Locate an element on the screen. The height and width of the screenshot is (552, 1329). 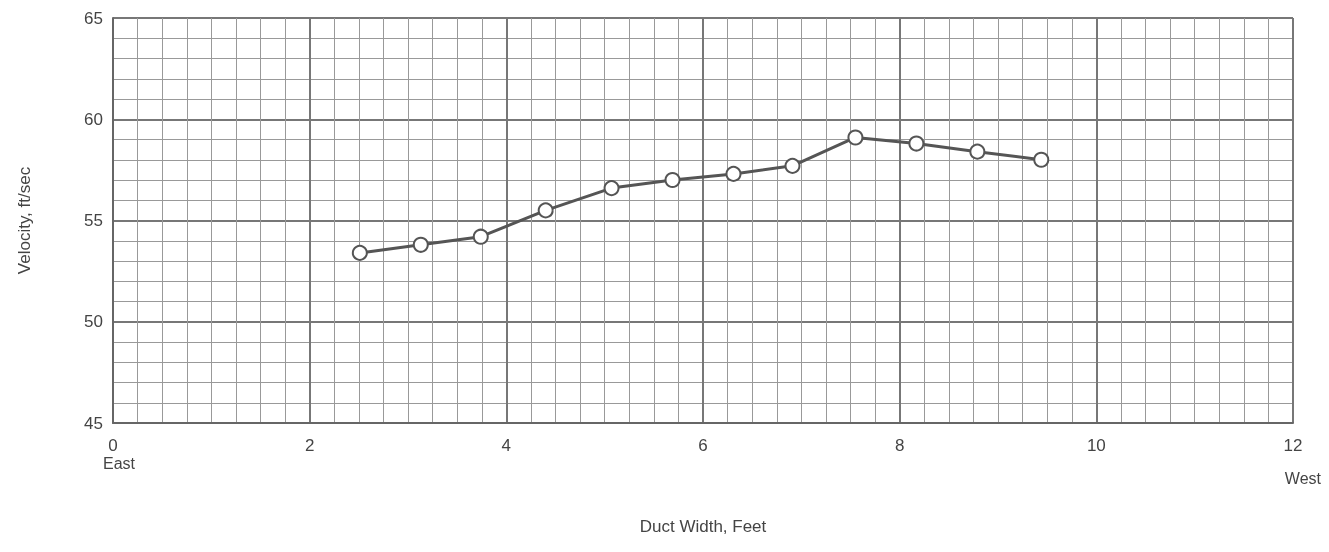
x-tick-label: 12 is located at coordinates (1293, 445).